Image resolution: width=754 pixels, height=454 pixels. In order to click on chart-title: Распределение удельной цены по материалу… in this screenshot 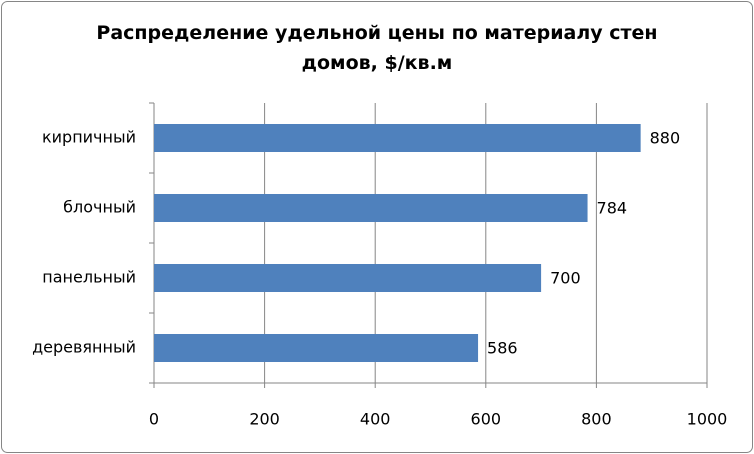, I will do `click(377, 48)`.